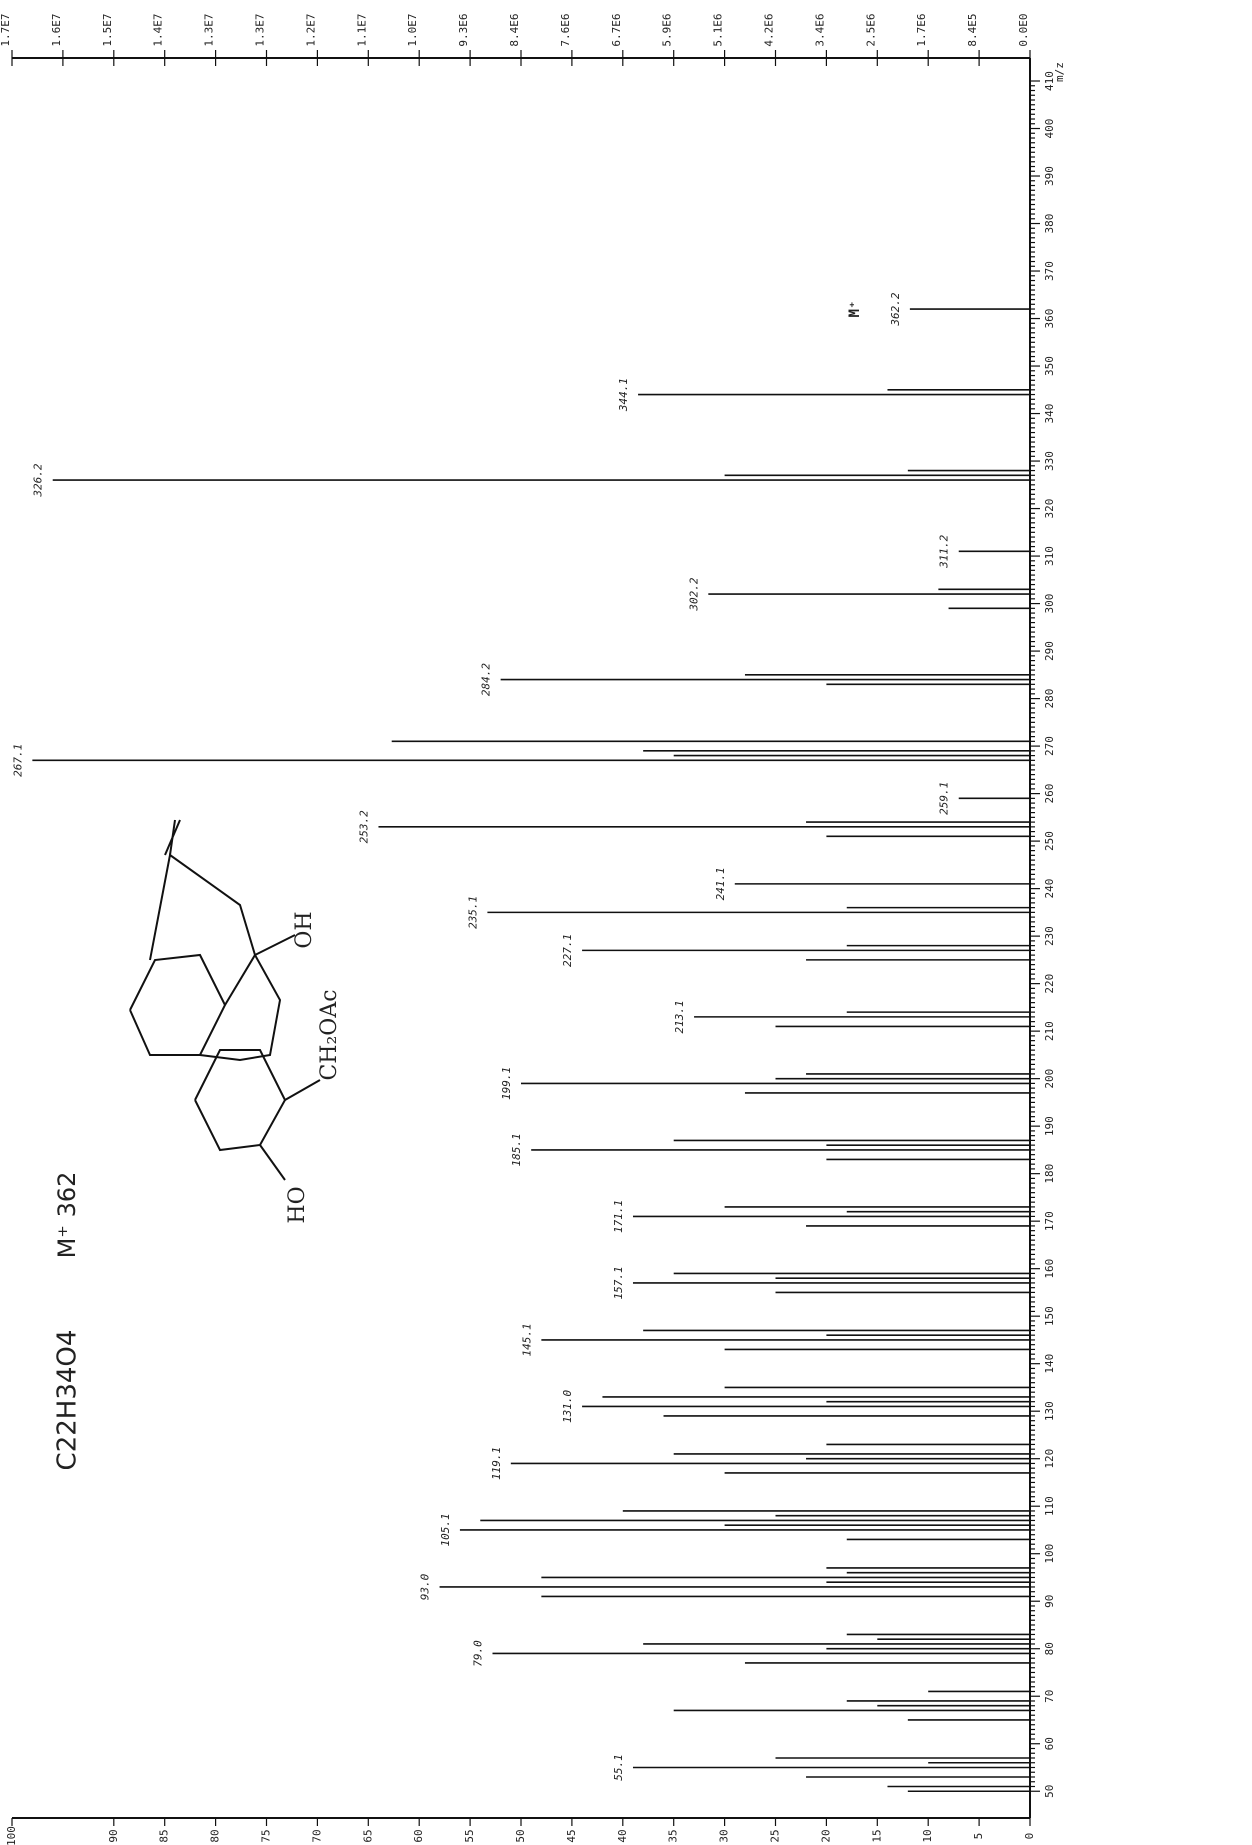 This screenshot has width=1252, height=1845. I want to click on x-tick-label: 100, so click(1049, 1554).